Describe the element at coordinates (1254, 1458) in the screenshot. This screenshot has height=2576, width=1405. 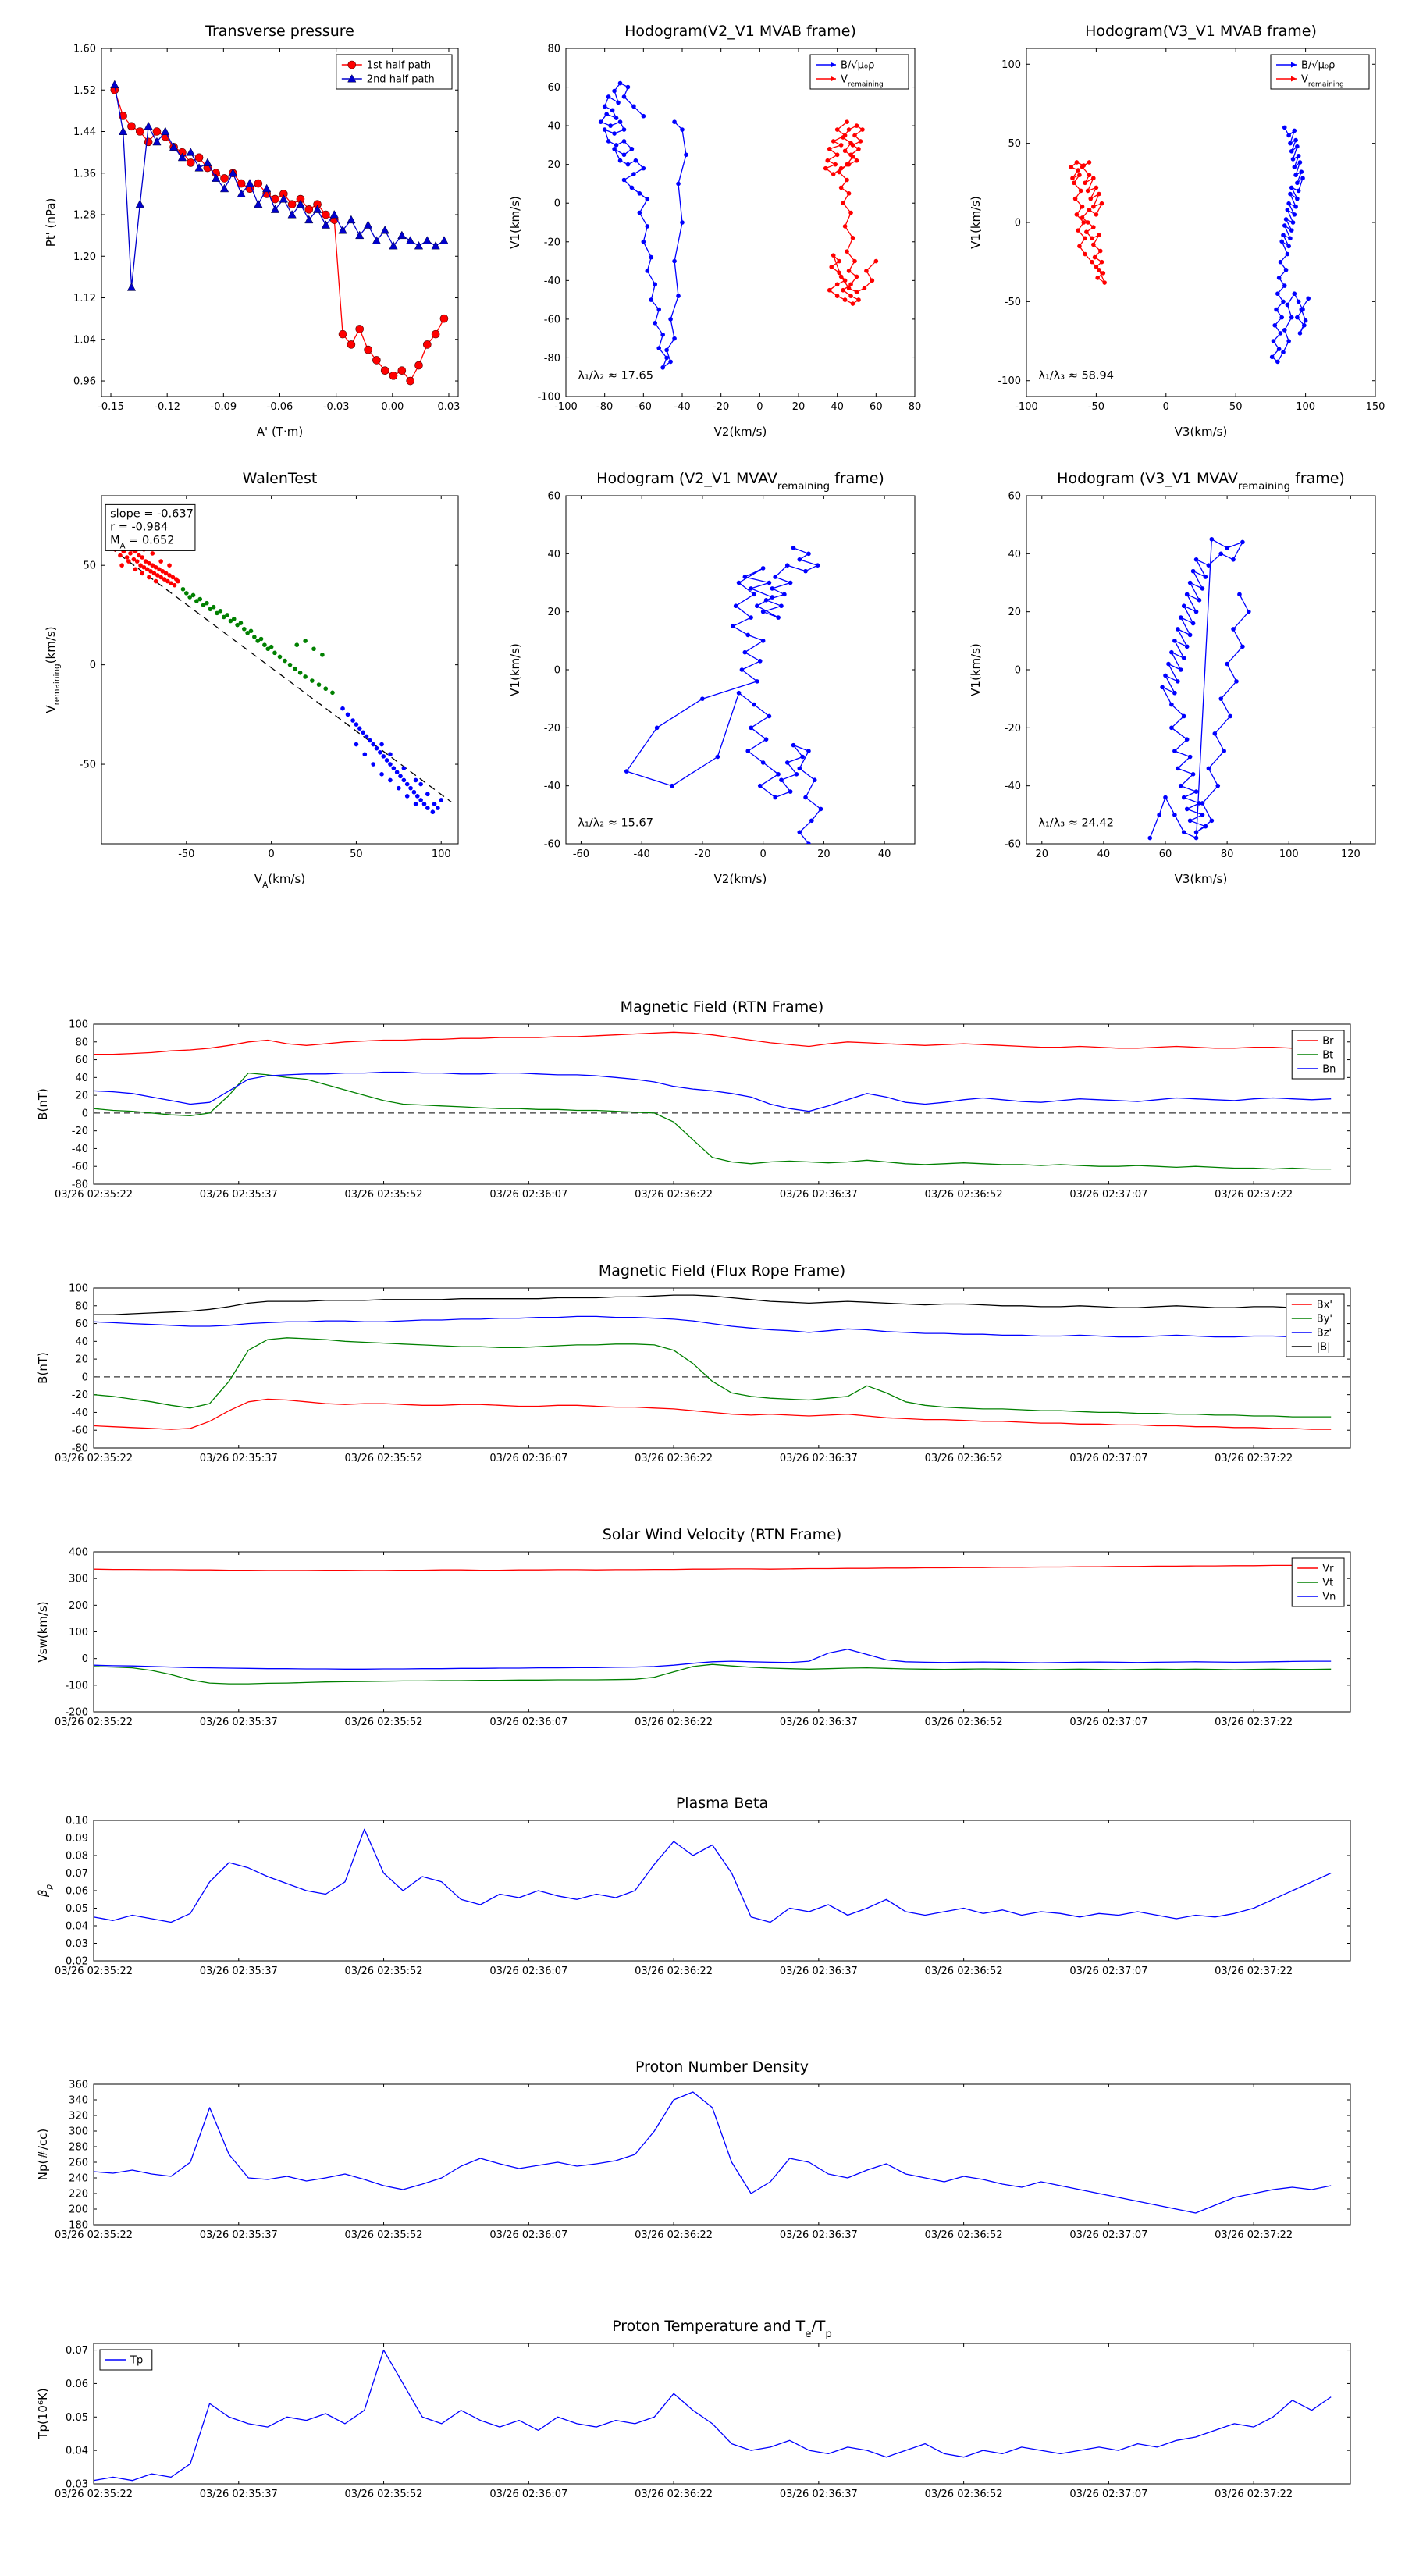
I see `x-tick-label: 03/26 02:37:22` at that location.